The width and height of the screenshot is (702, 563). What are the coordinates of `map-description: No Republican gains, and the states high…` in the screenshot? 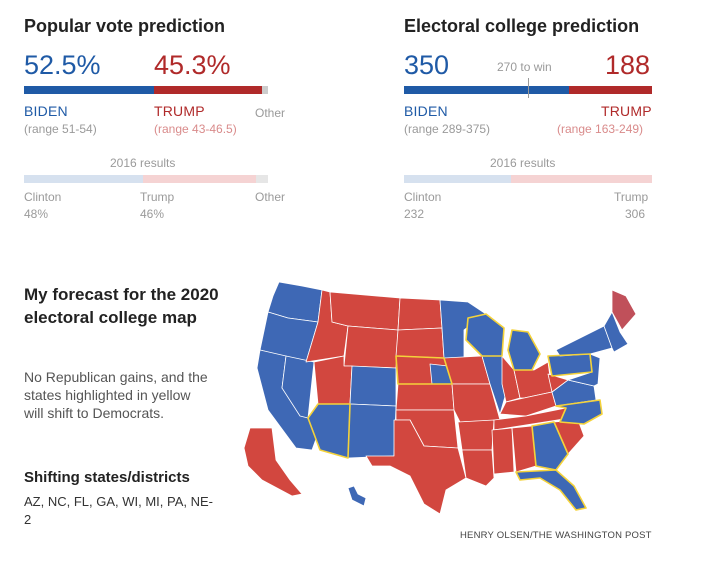 It's located at (116, 395).